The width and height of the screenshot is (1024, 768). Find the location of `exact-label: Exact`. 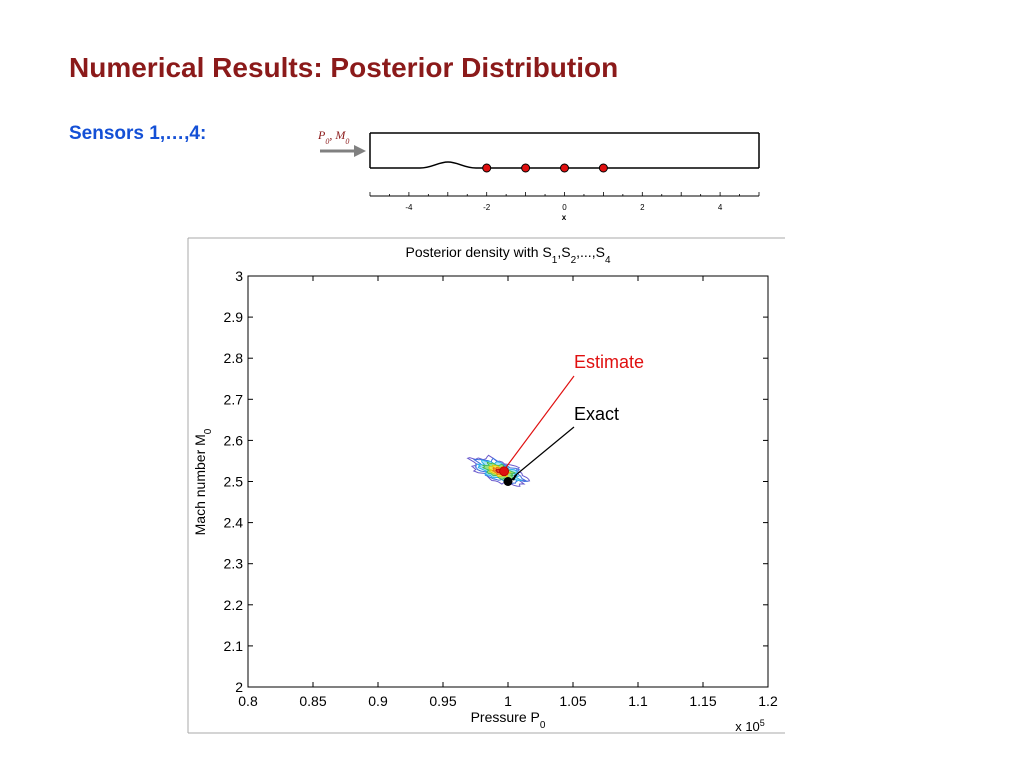

exact-label: Exact is located at coordinates (596, 414).